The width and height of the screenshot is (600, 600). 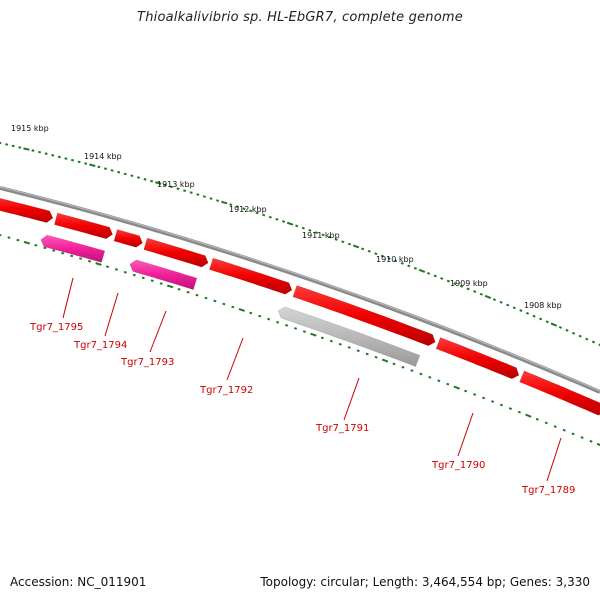 I want to click on scale-label: 1910 kbp, so click(x=395, y=259).